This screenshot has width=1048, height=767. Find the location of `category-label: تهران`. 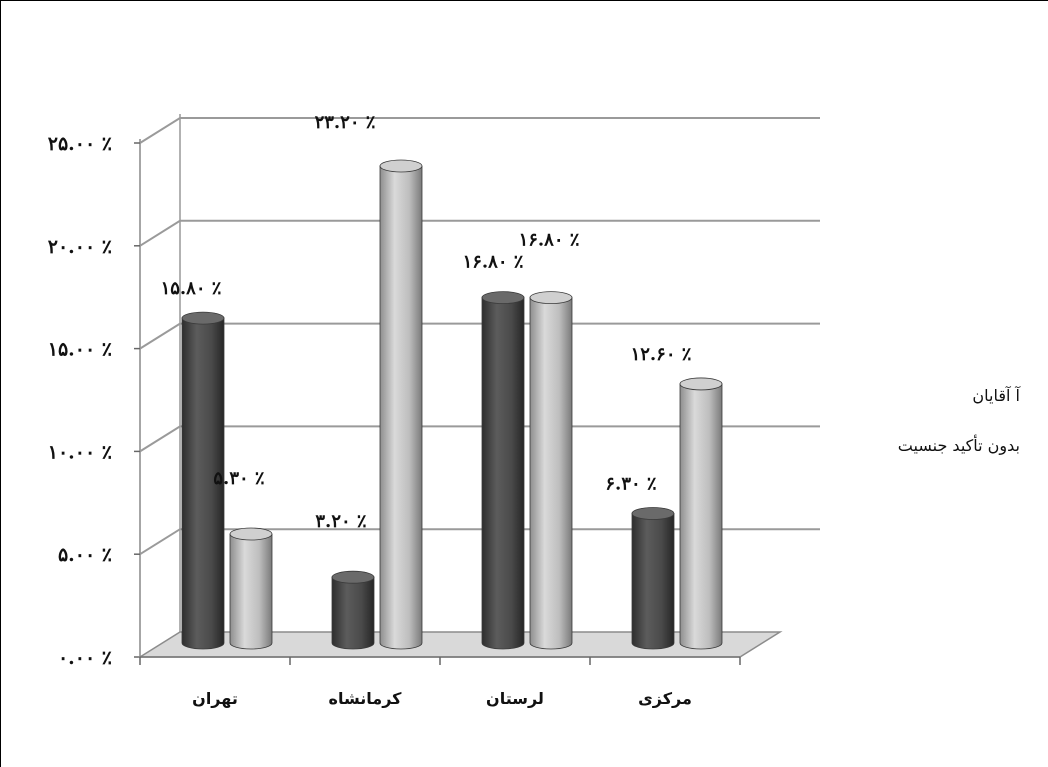

category-label: تهران is located at coordinates (215, 698).